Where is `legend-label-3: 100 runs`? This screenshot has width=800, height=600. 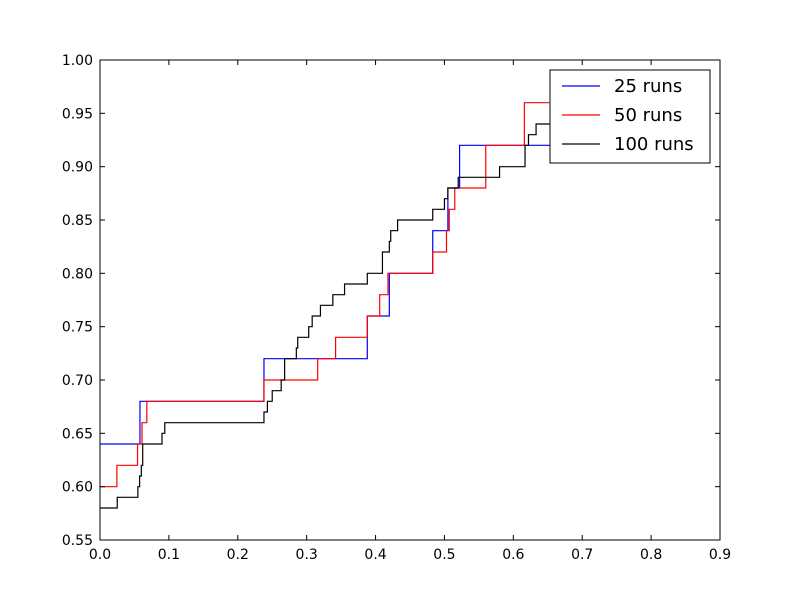
legend-label-3: 100 runs is located at coordinates (654, 144).